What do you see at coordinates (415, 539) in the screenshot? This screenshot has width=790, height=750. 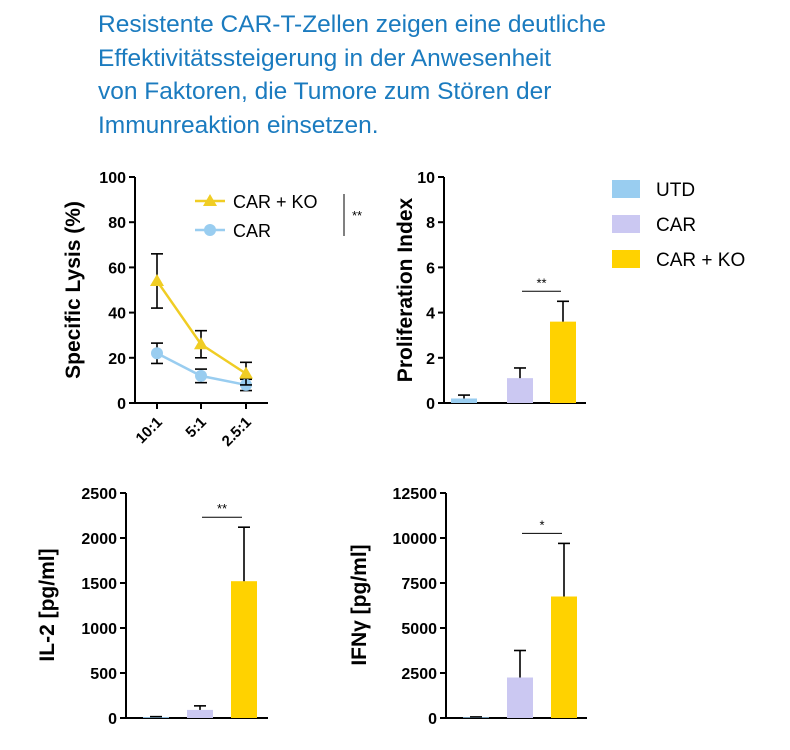 I see `y-tick-label: 10000` at bounding box center [415, 539].